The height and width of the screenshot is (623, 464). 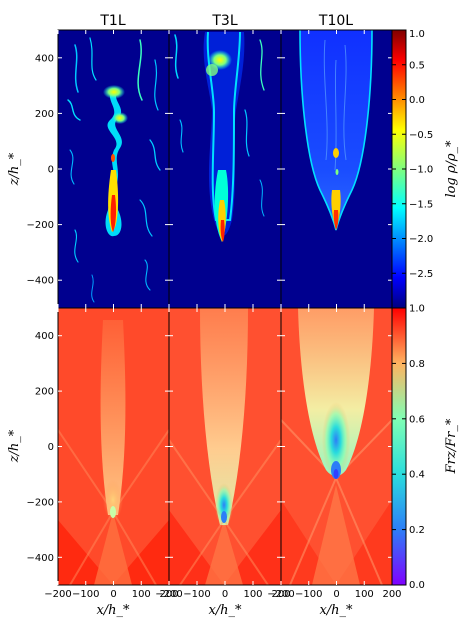 I want to click on x-axis-label-T1L: x/h_*, so click(x=113, y=610).